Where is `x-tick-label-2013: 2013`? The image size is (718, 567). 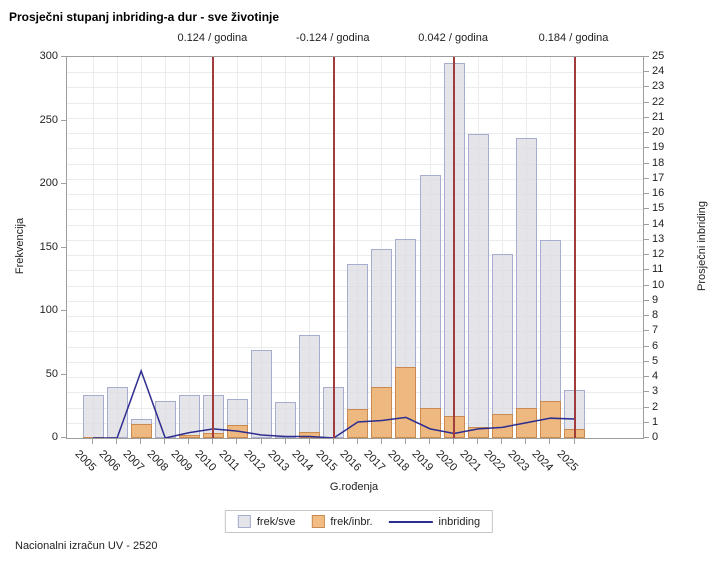 x-tick-label-2013: 2013 is located at coordinates (278, 461).